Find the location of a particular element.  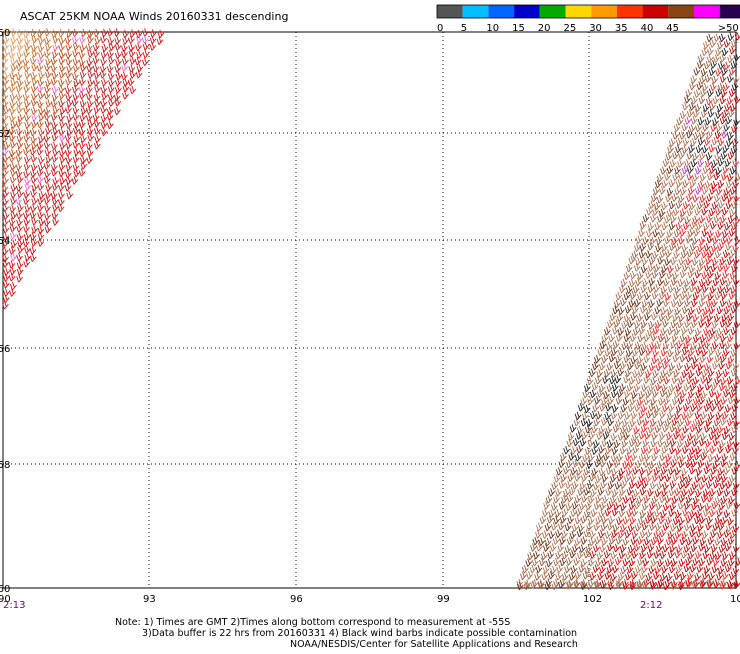

colorbar-swatch is located at coordinates (475, 11).